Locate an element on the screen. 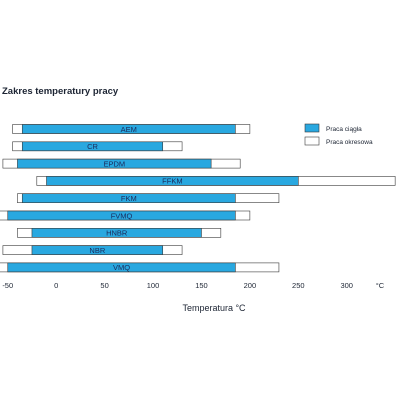  bar-label-vmq: VMQ is located at coordinates (121, 267).